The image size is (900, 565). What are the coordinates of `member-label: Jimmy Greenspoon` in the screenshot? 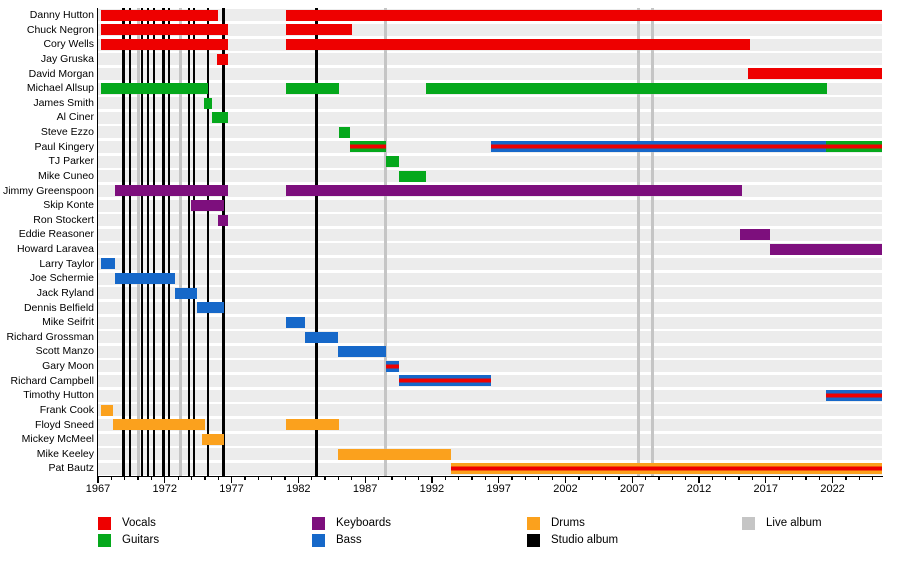 It's located at (48, 190).